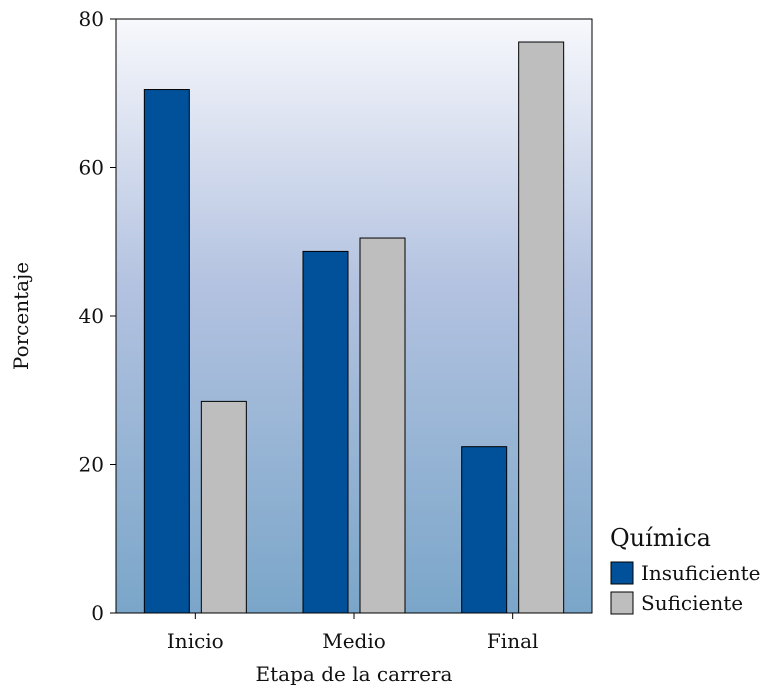  I want to click on x-tick-label: Medio, so click(354, 641).